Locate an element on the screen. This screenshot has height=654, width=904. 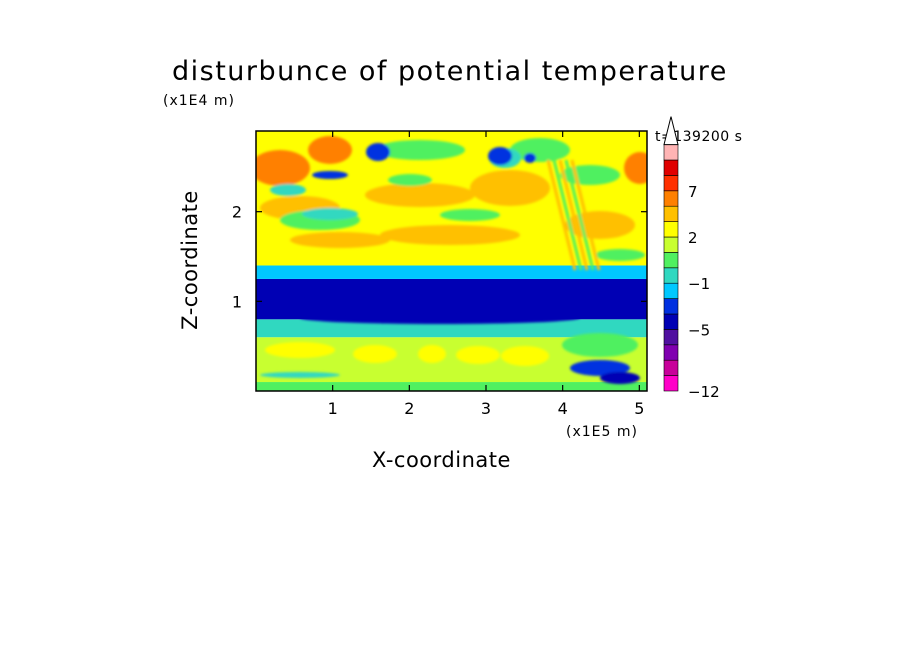
chart-title: disturbunce of potential temperature is located at coordinates (450, 71).